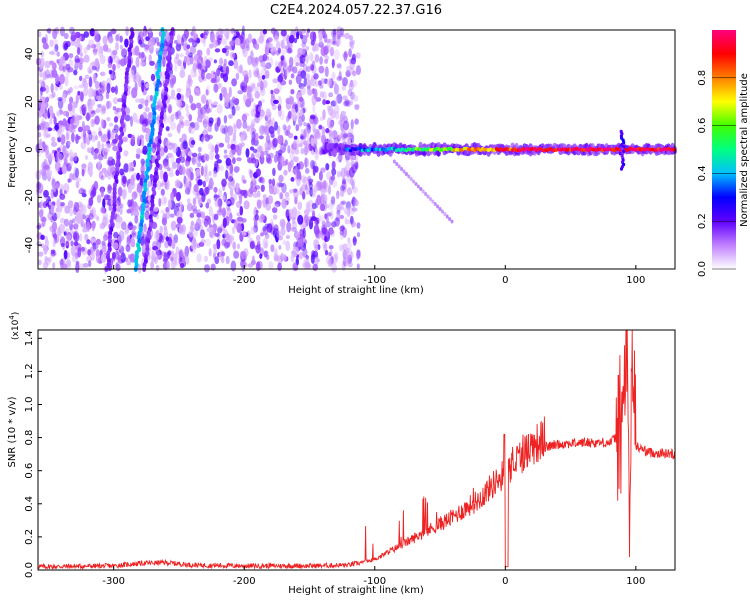 The image size is (750, 600). I want to click on colorbar-gradient, so click(724, 149).